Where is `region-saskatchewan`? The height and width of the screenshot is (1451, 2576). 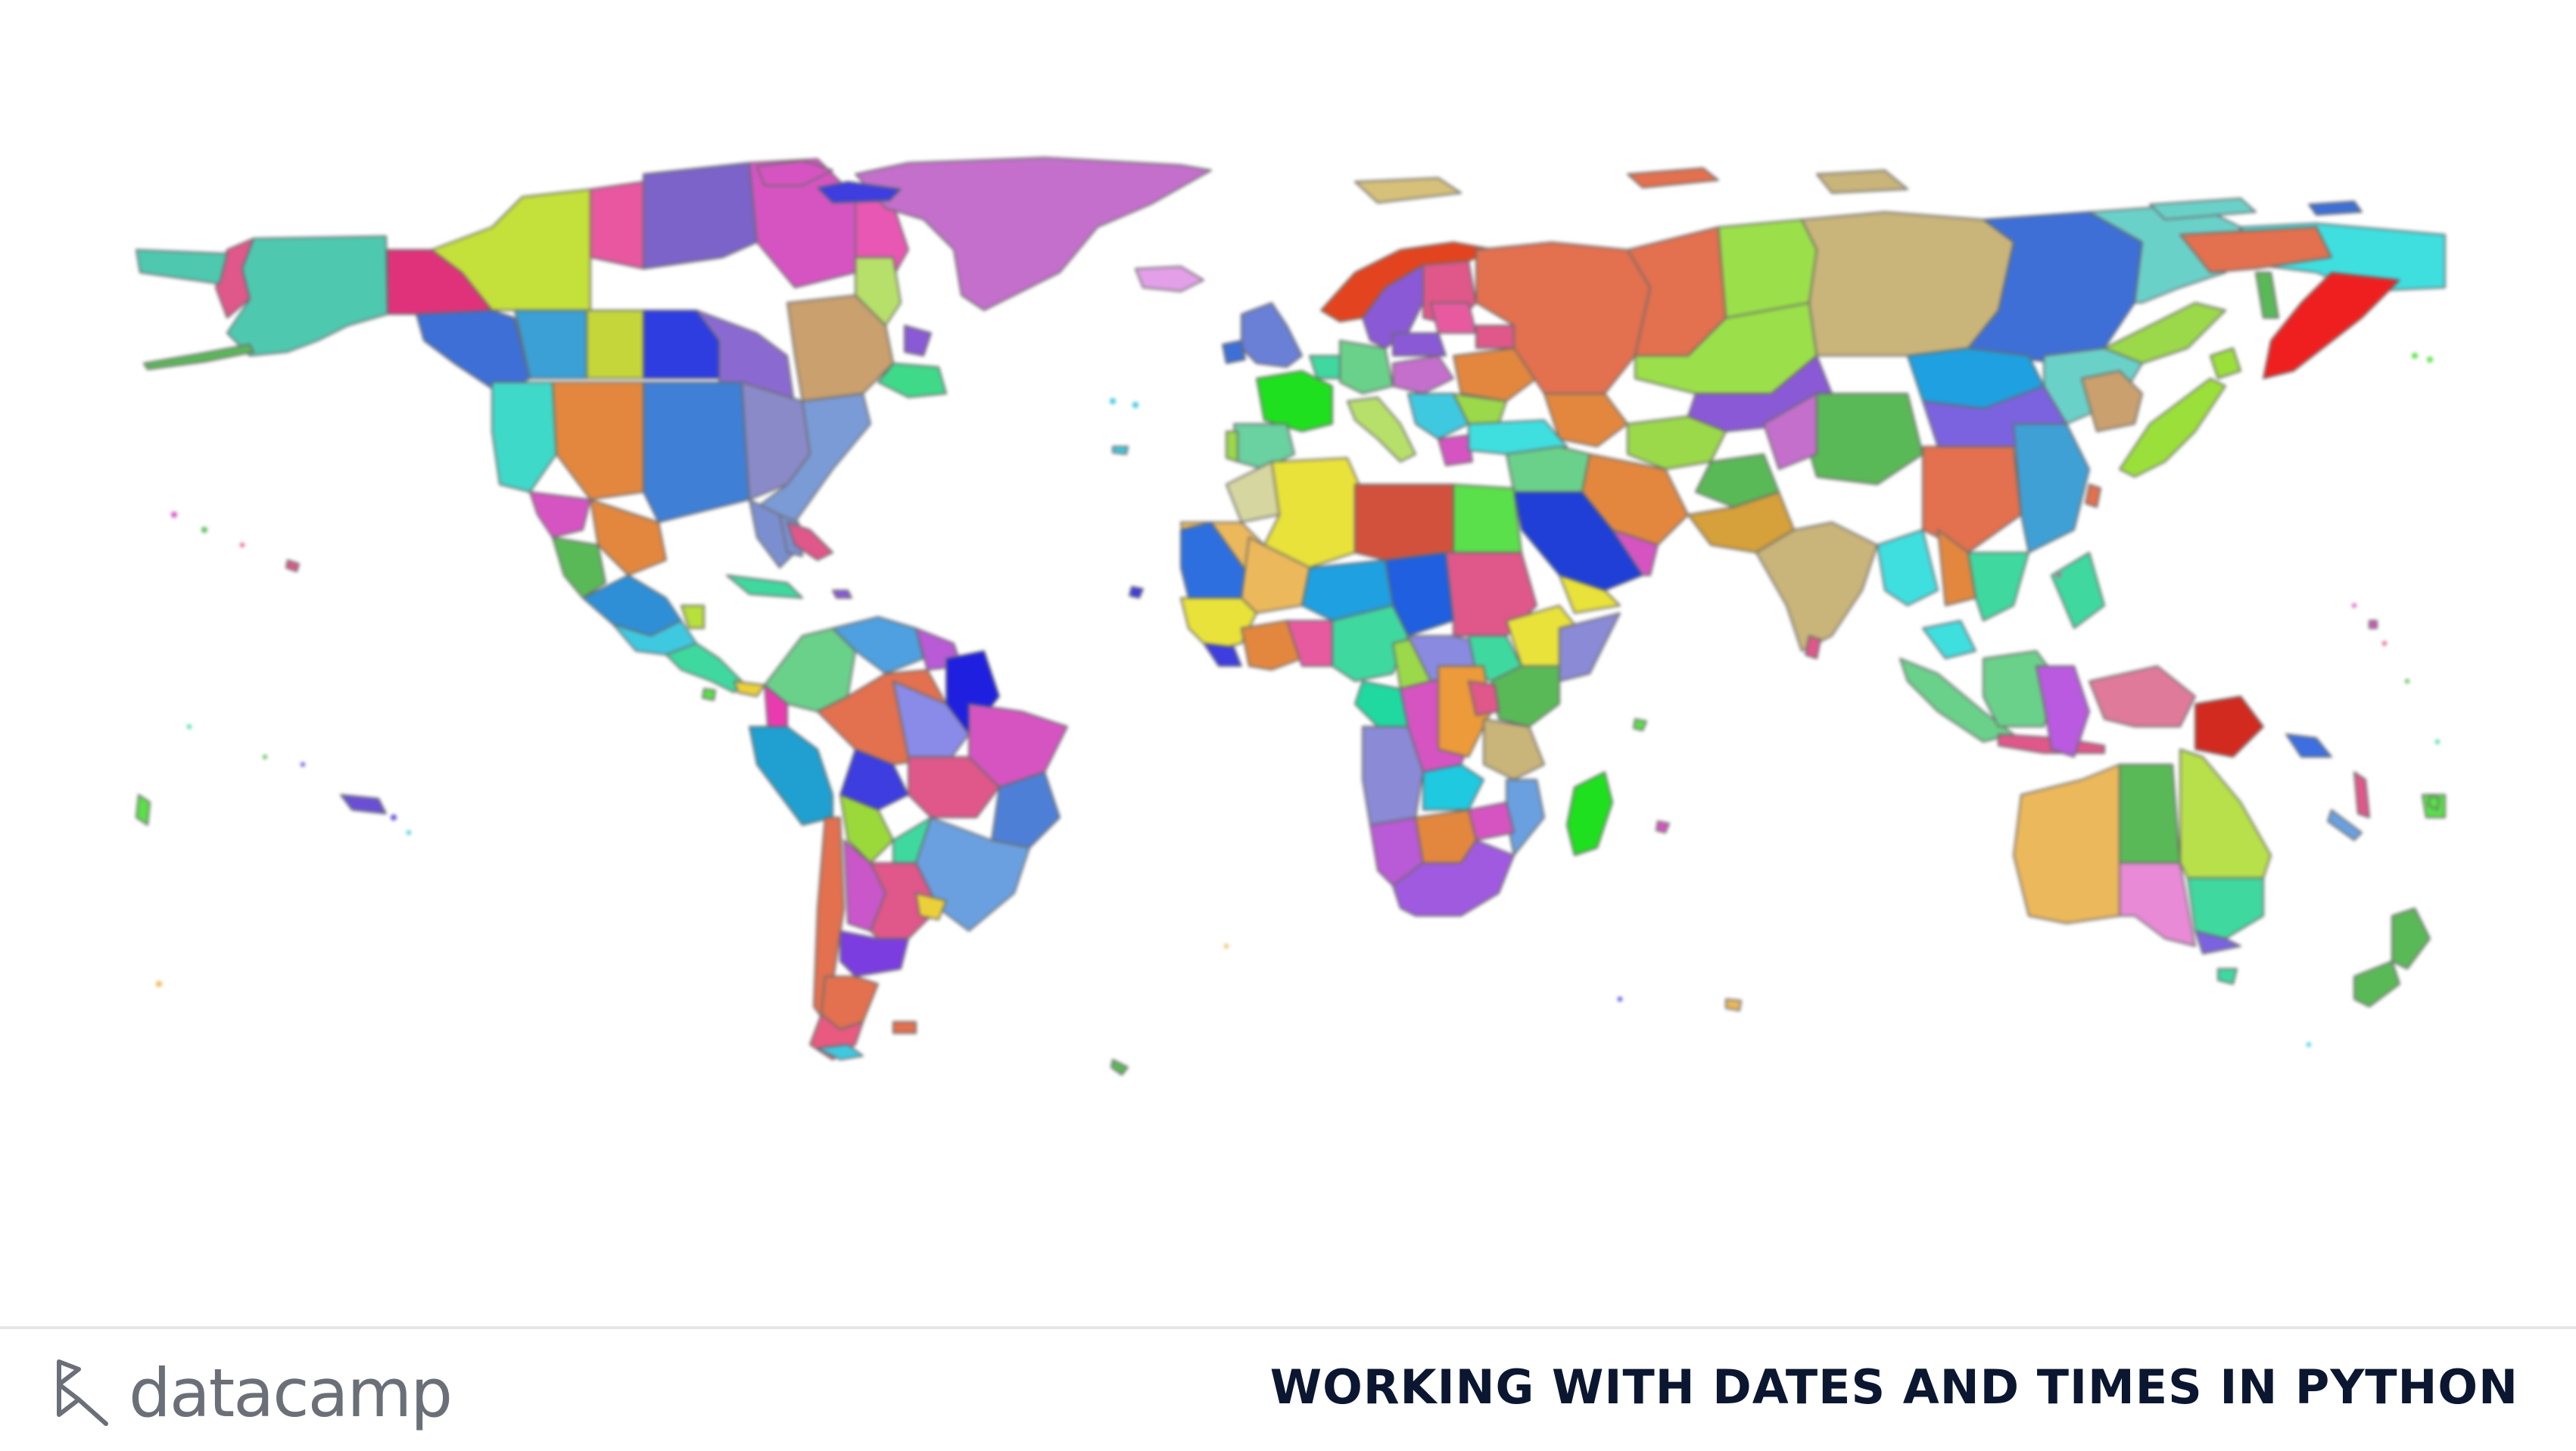
region-saskatchewan is located at coordinates (615, 345).